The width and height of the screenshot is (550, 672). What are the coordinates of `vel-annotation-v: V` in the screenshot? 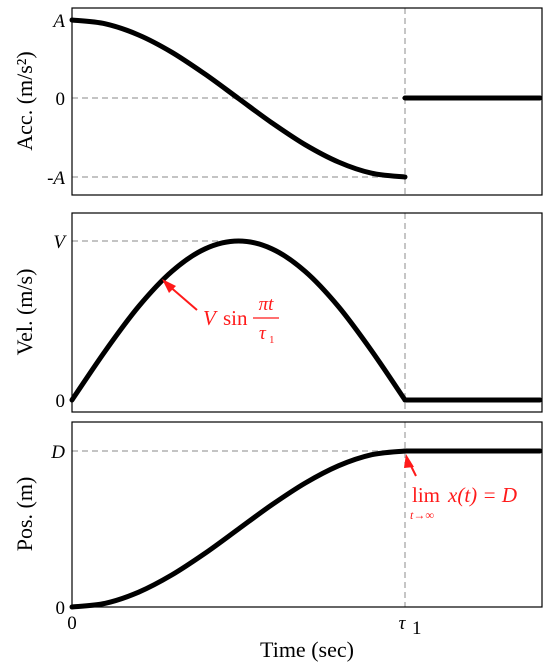 It's located at (210, 318).